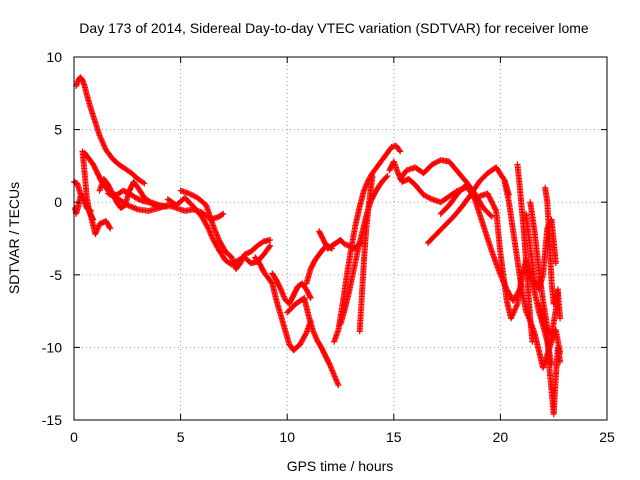 This screenshot has height=480, width=640. What do you see at coordinates (225, 229) in the screenshot?
I see `series-arc9` at bounding box center [225, 229].